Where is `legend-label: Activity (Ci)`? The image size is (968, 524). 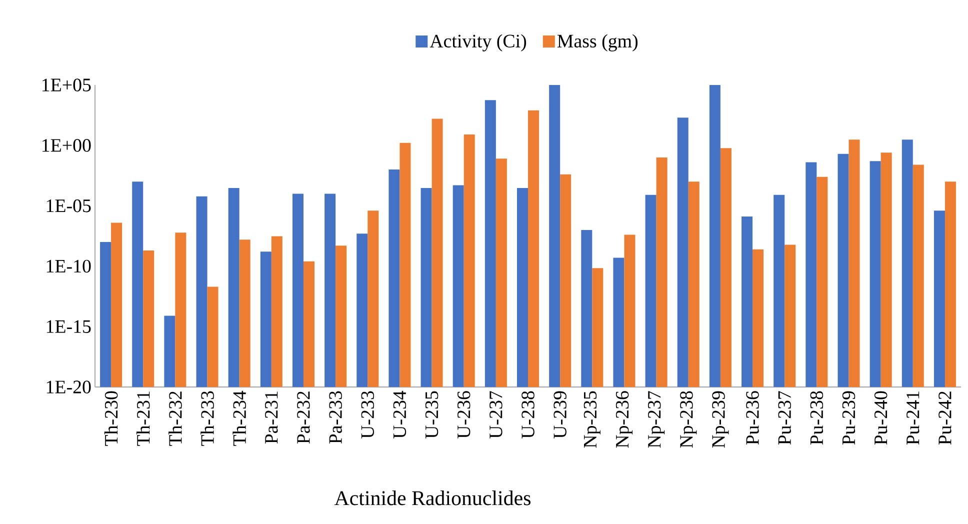
legend-label: Activity (Ci) is located at coordinates (478, 43).